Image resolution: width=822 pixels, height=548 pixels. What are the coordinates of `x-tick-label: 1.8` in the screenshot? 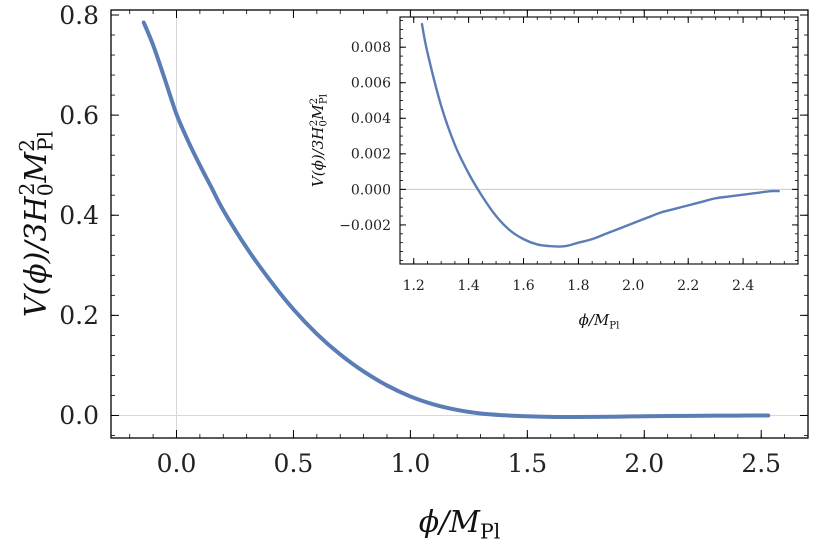 It's located at (578, 286).